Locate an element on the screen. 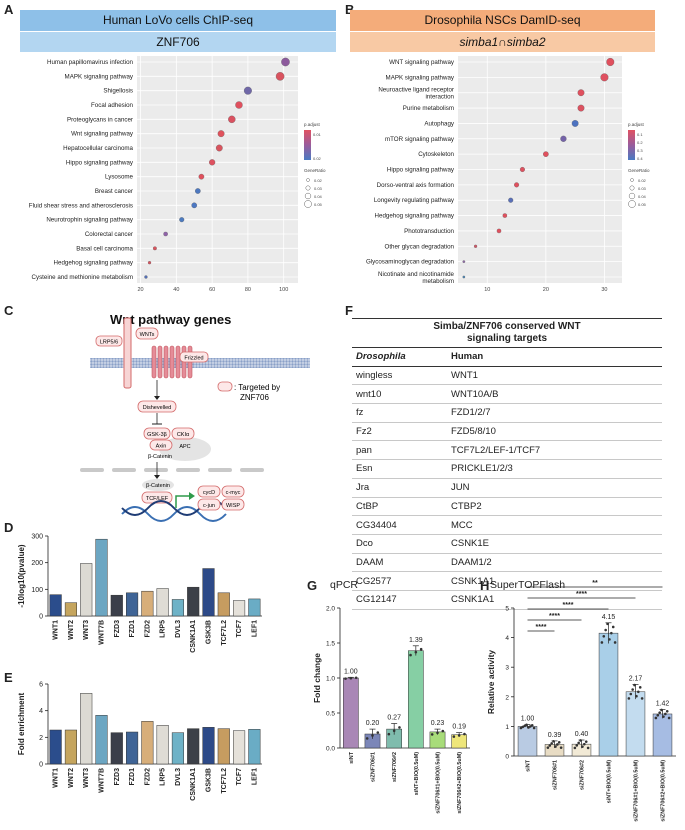  human-gene: DAAM1/2 is located at coordinates (471, 562).